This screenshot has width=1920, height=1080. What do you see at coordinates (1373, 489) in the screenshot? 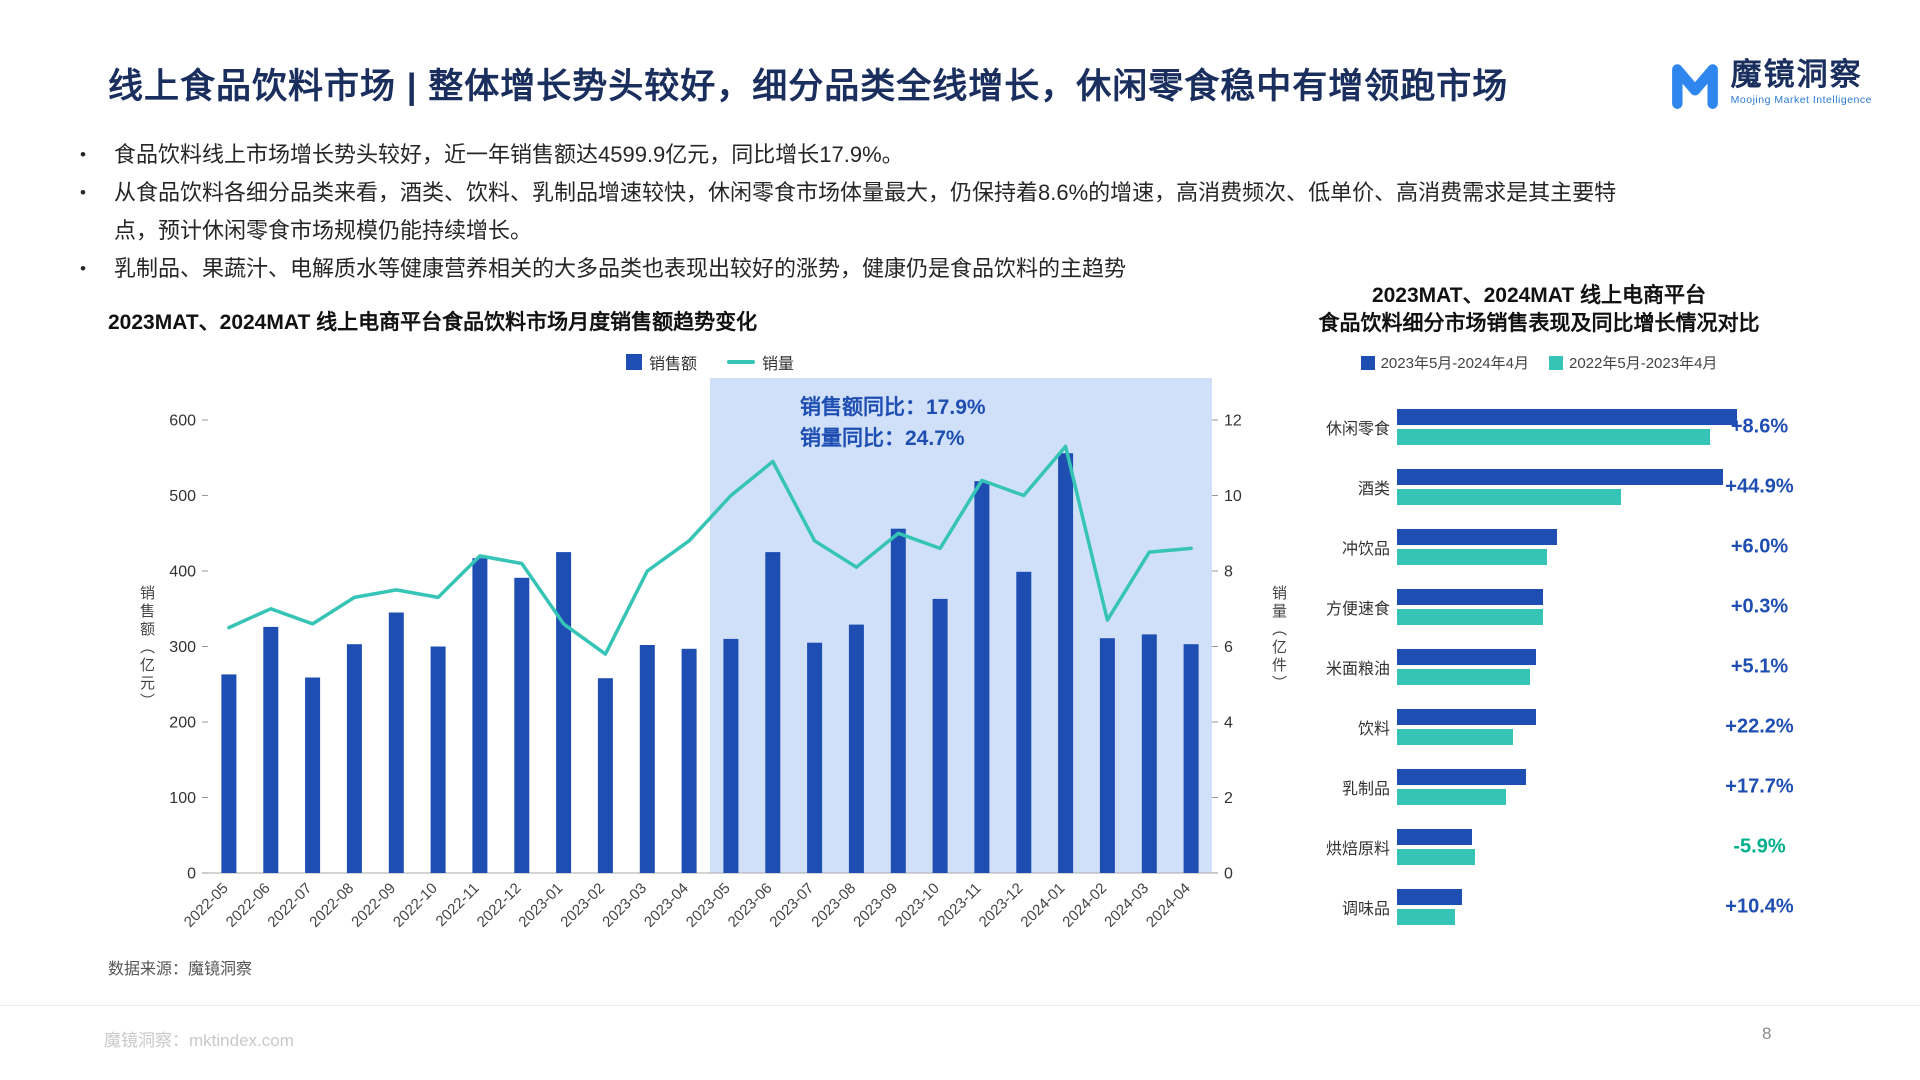
I see `category-label: 酒类` at bounding box center [1373, 489].